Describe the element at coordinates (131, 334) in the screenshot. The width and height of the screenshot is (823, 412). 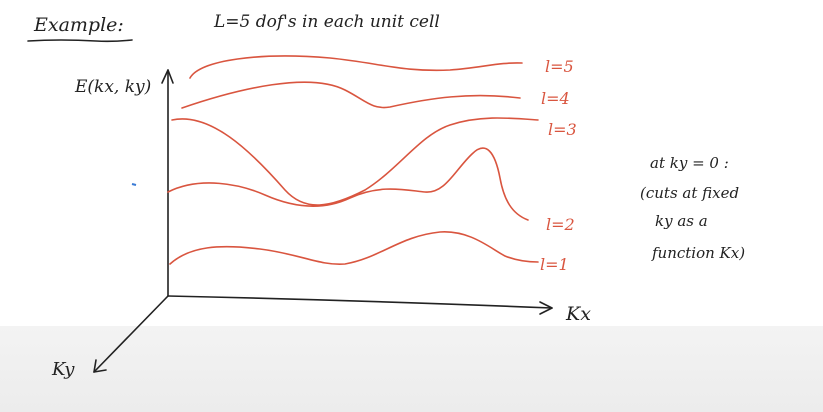
I see `ky-axis` at that location.